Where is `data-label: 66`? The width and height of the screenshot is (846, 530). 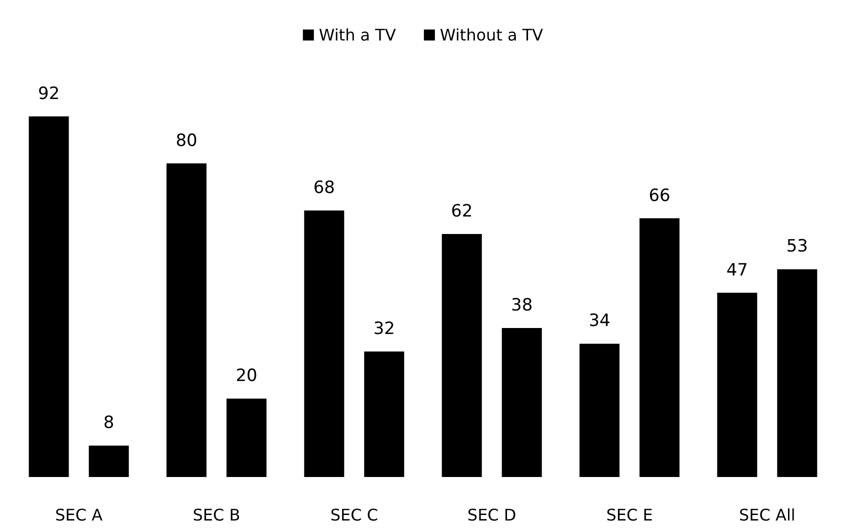 data-label: 66 is located at coordinates (659, 196).